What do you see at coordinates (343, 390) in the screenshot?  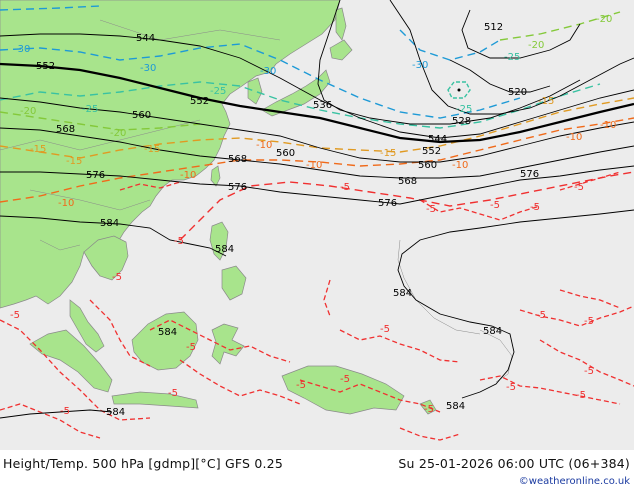 I see `land-new-guinea` at bounding box center [343, 390].